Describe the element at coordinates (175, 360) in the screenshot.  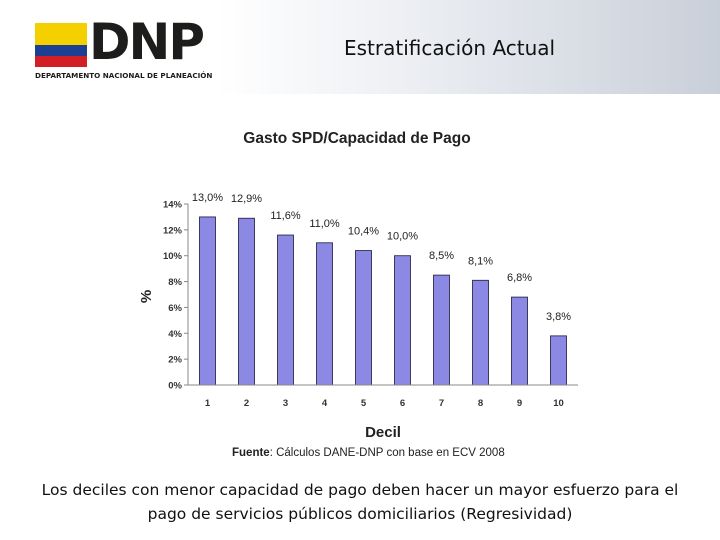
I see `y-tick-label: 2%` at that location.